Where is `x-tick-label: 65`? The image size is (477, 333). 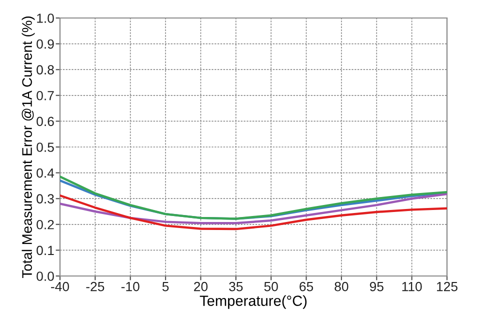 x-tick-label: 65 is located at coordinates (307, 287).